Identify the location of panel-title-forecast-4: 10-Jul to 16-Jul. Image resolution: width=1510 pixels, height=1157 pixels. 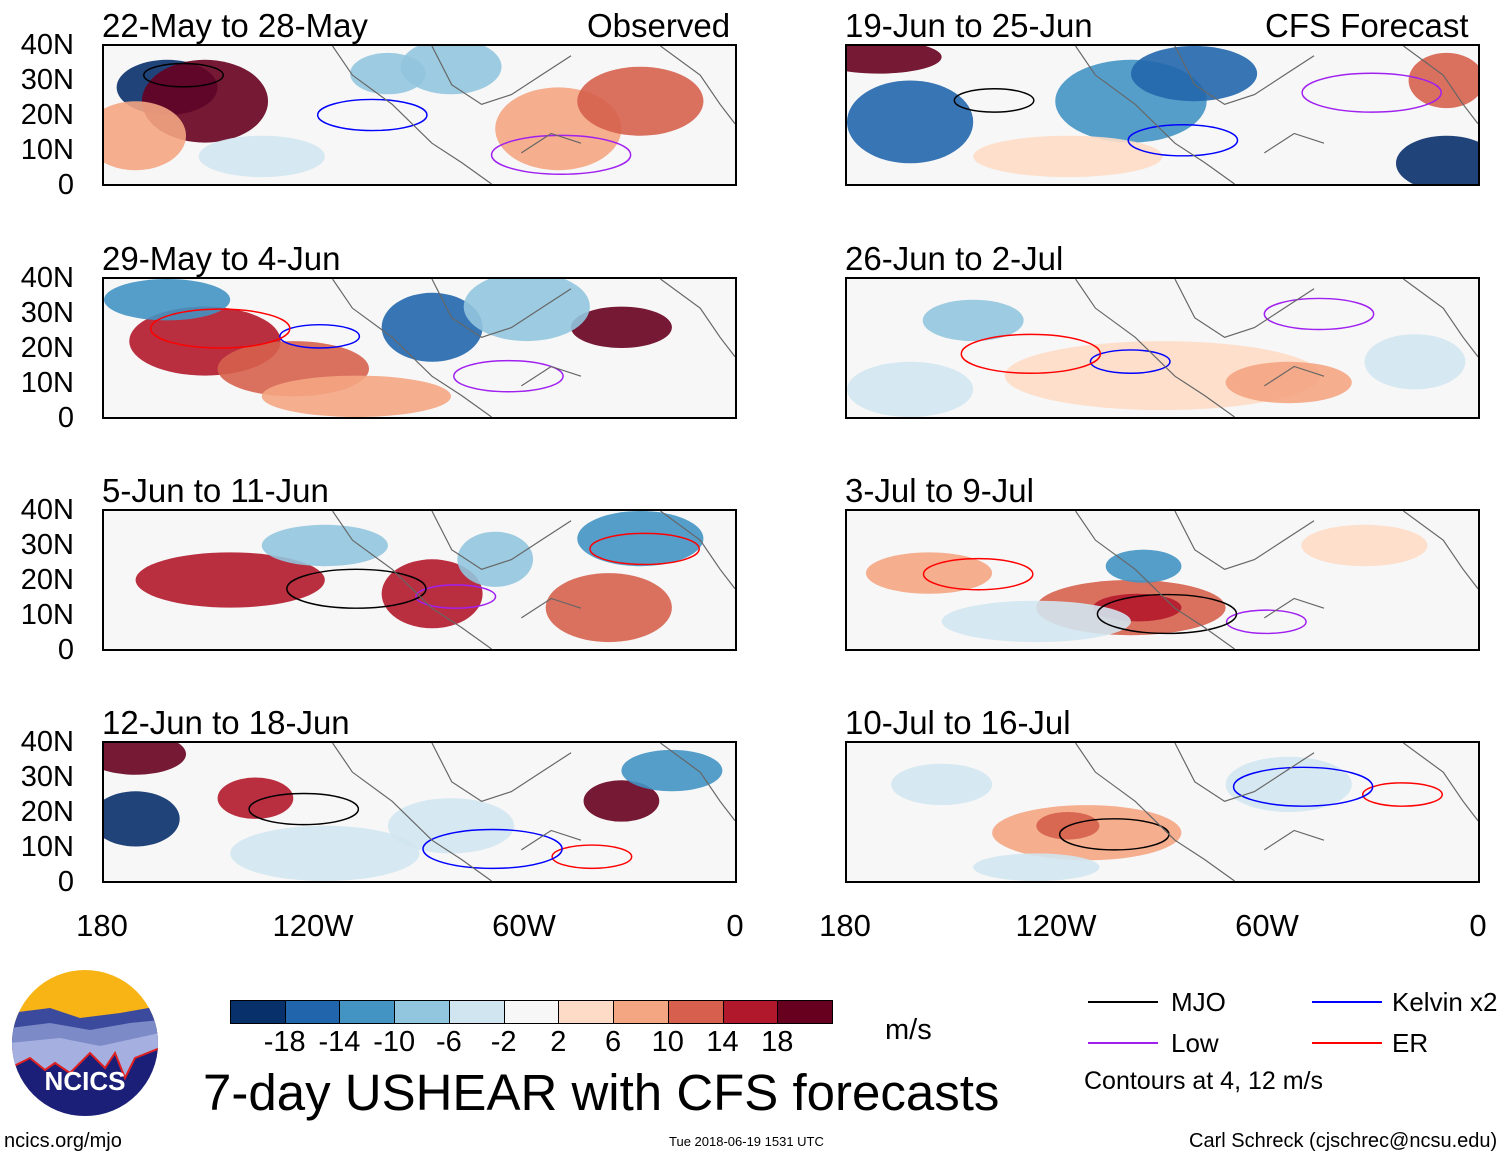
(958, 722).